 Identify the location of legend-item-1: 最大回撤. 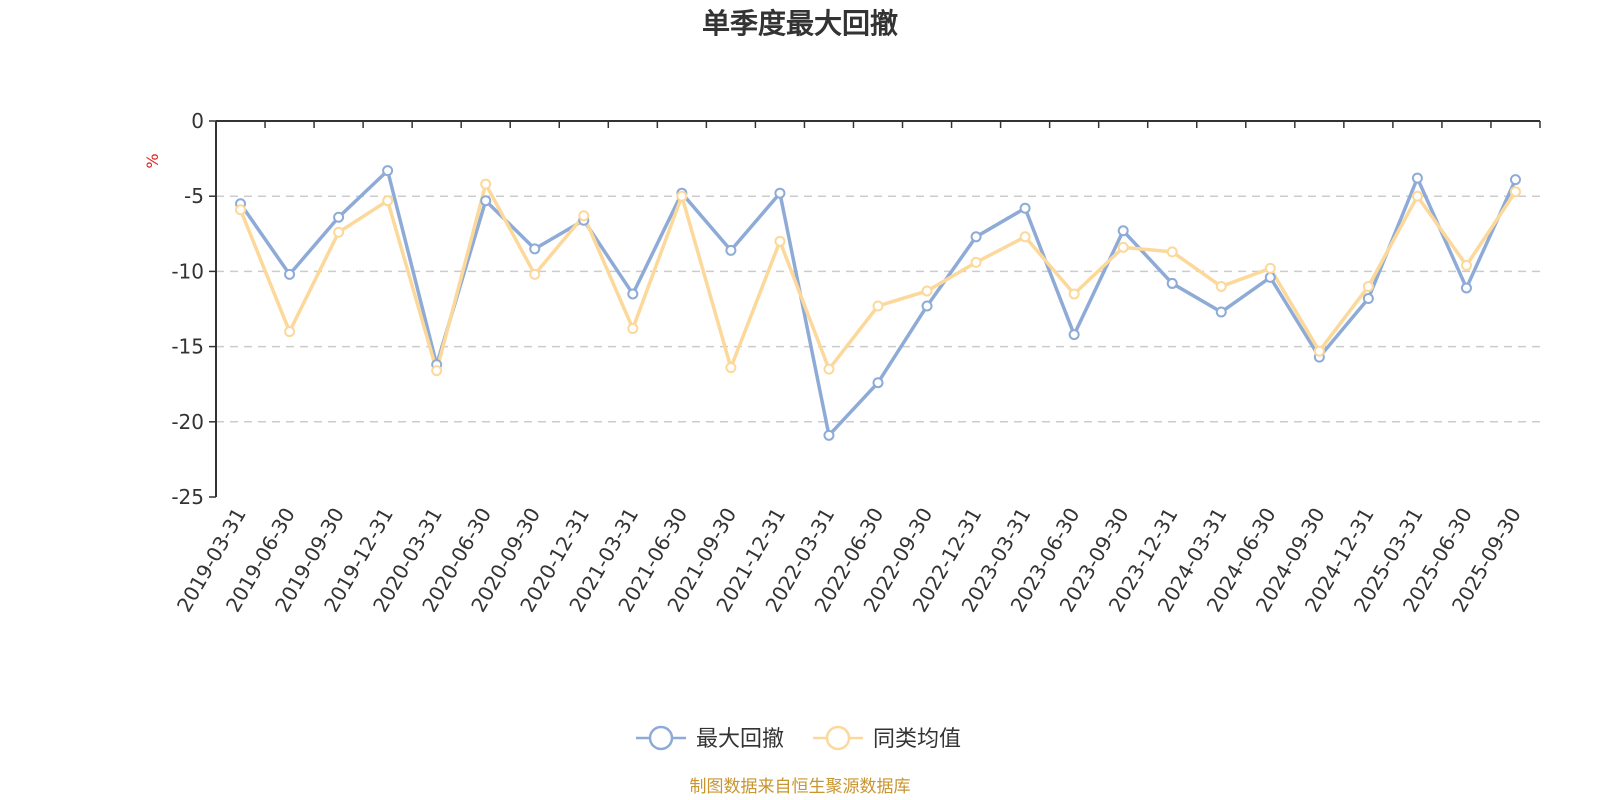
(710, 738).